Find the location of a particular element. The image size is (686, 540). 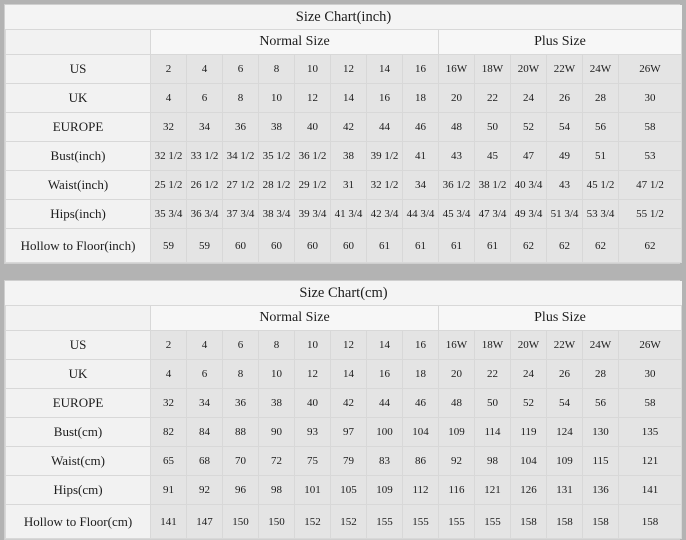

table-cell: 116 is located at coordinates (456, 490).